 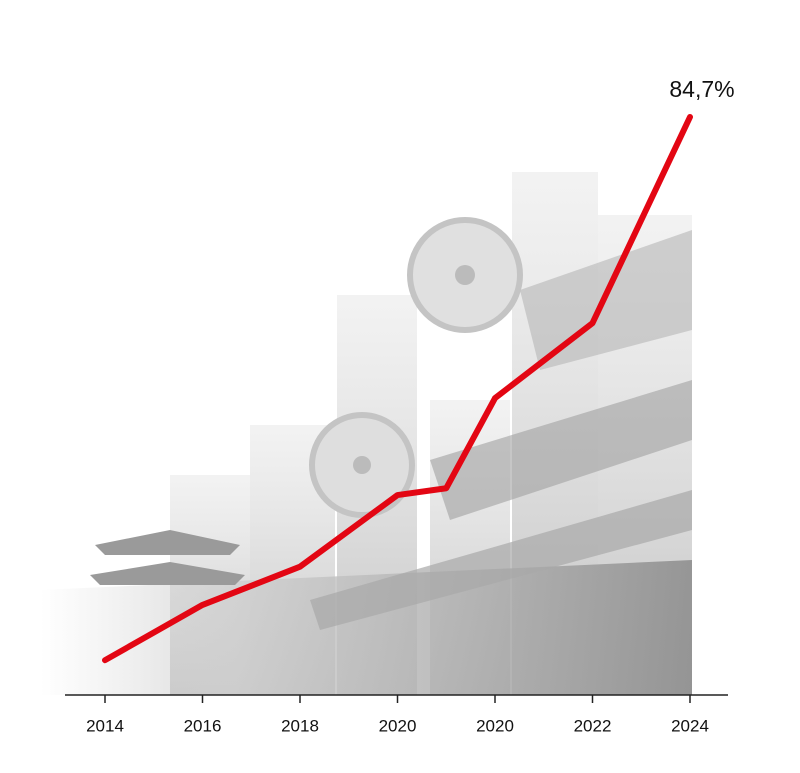 What do you see at coordinates (701, 89) in the screenshot?
I see `value-label: 84,7%` at bounding box center [701, 89].